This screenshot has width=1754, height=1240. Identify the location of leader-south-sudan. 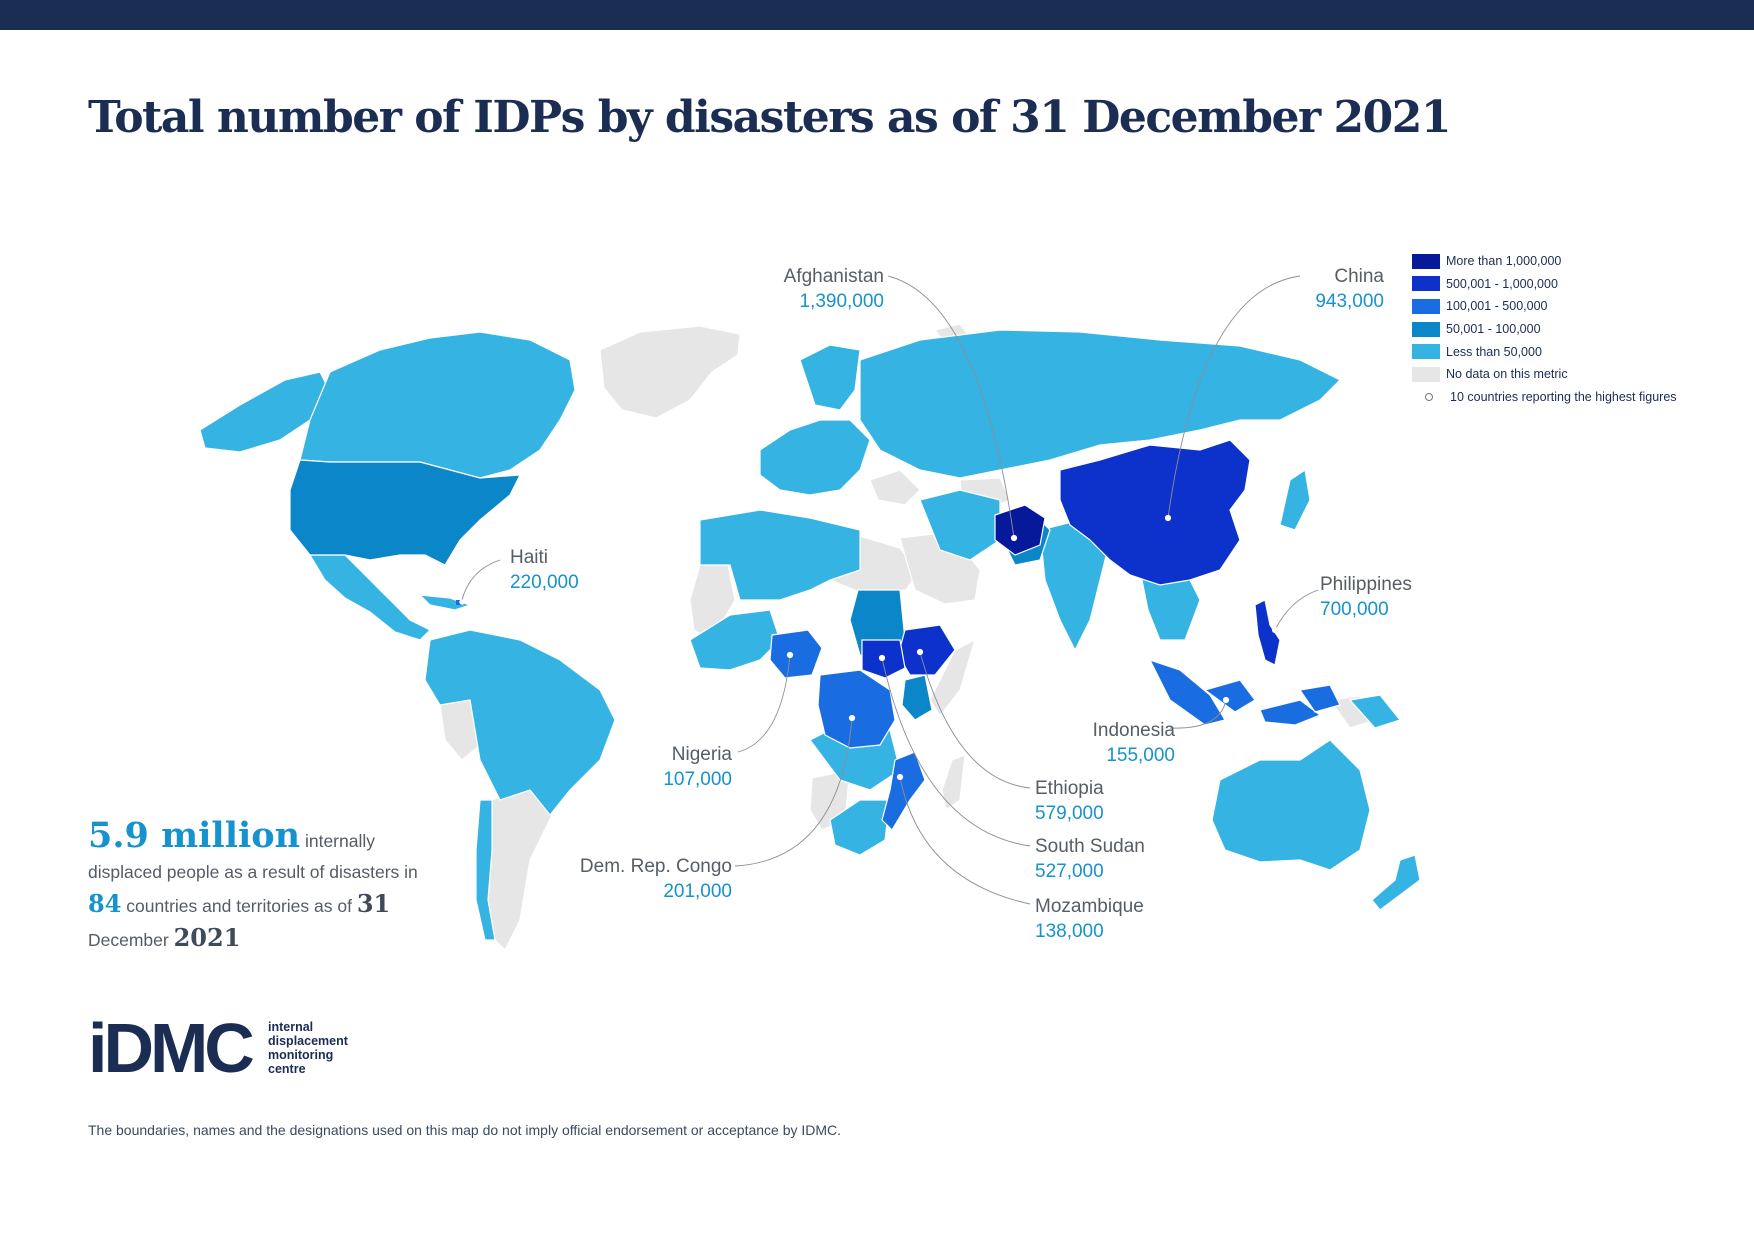
(956, 752).